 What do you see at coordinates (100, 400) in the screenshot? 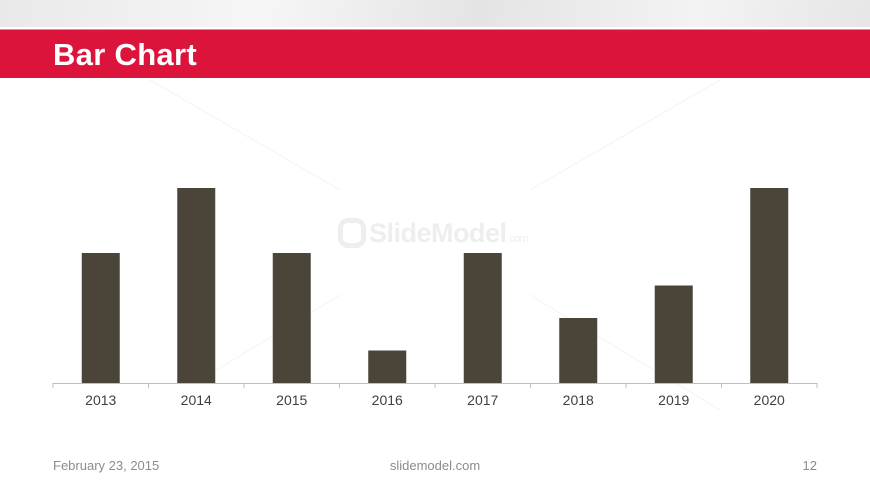
I see `tick-label-2013: 2013` at bounding box center [100, 400].